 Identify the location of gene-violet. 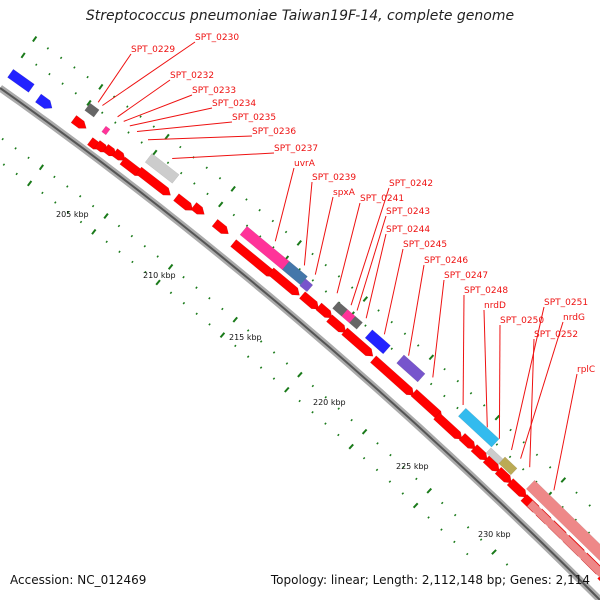
(411, 368).